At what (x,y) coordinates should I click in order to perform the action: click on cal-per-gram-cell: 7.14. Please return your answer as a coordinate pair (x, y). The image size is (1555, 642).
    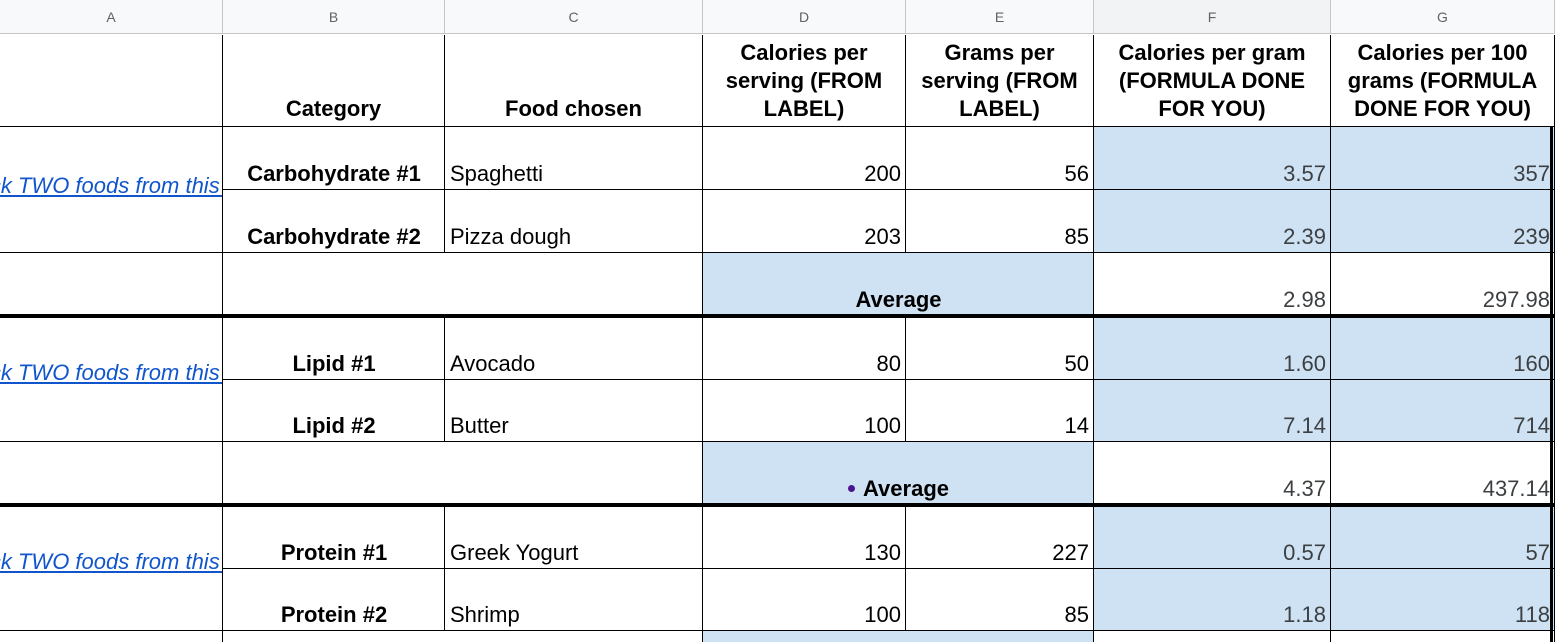
    Looking at the image, I should click on (1212, 411).